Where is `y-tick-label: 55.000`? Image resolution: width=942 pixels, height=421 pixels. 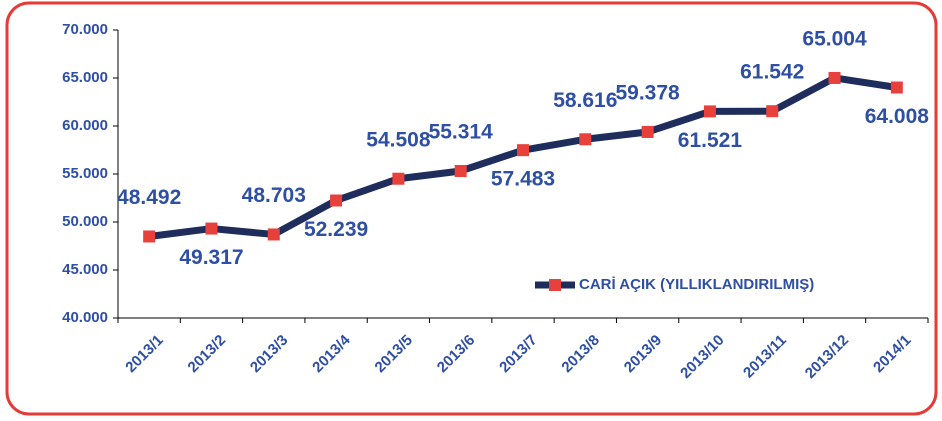 y-tick-label: 55.000 is located at coordinates (85, 173).